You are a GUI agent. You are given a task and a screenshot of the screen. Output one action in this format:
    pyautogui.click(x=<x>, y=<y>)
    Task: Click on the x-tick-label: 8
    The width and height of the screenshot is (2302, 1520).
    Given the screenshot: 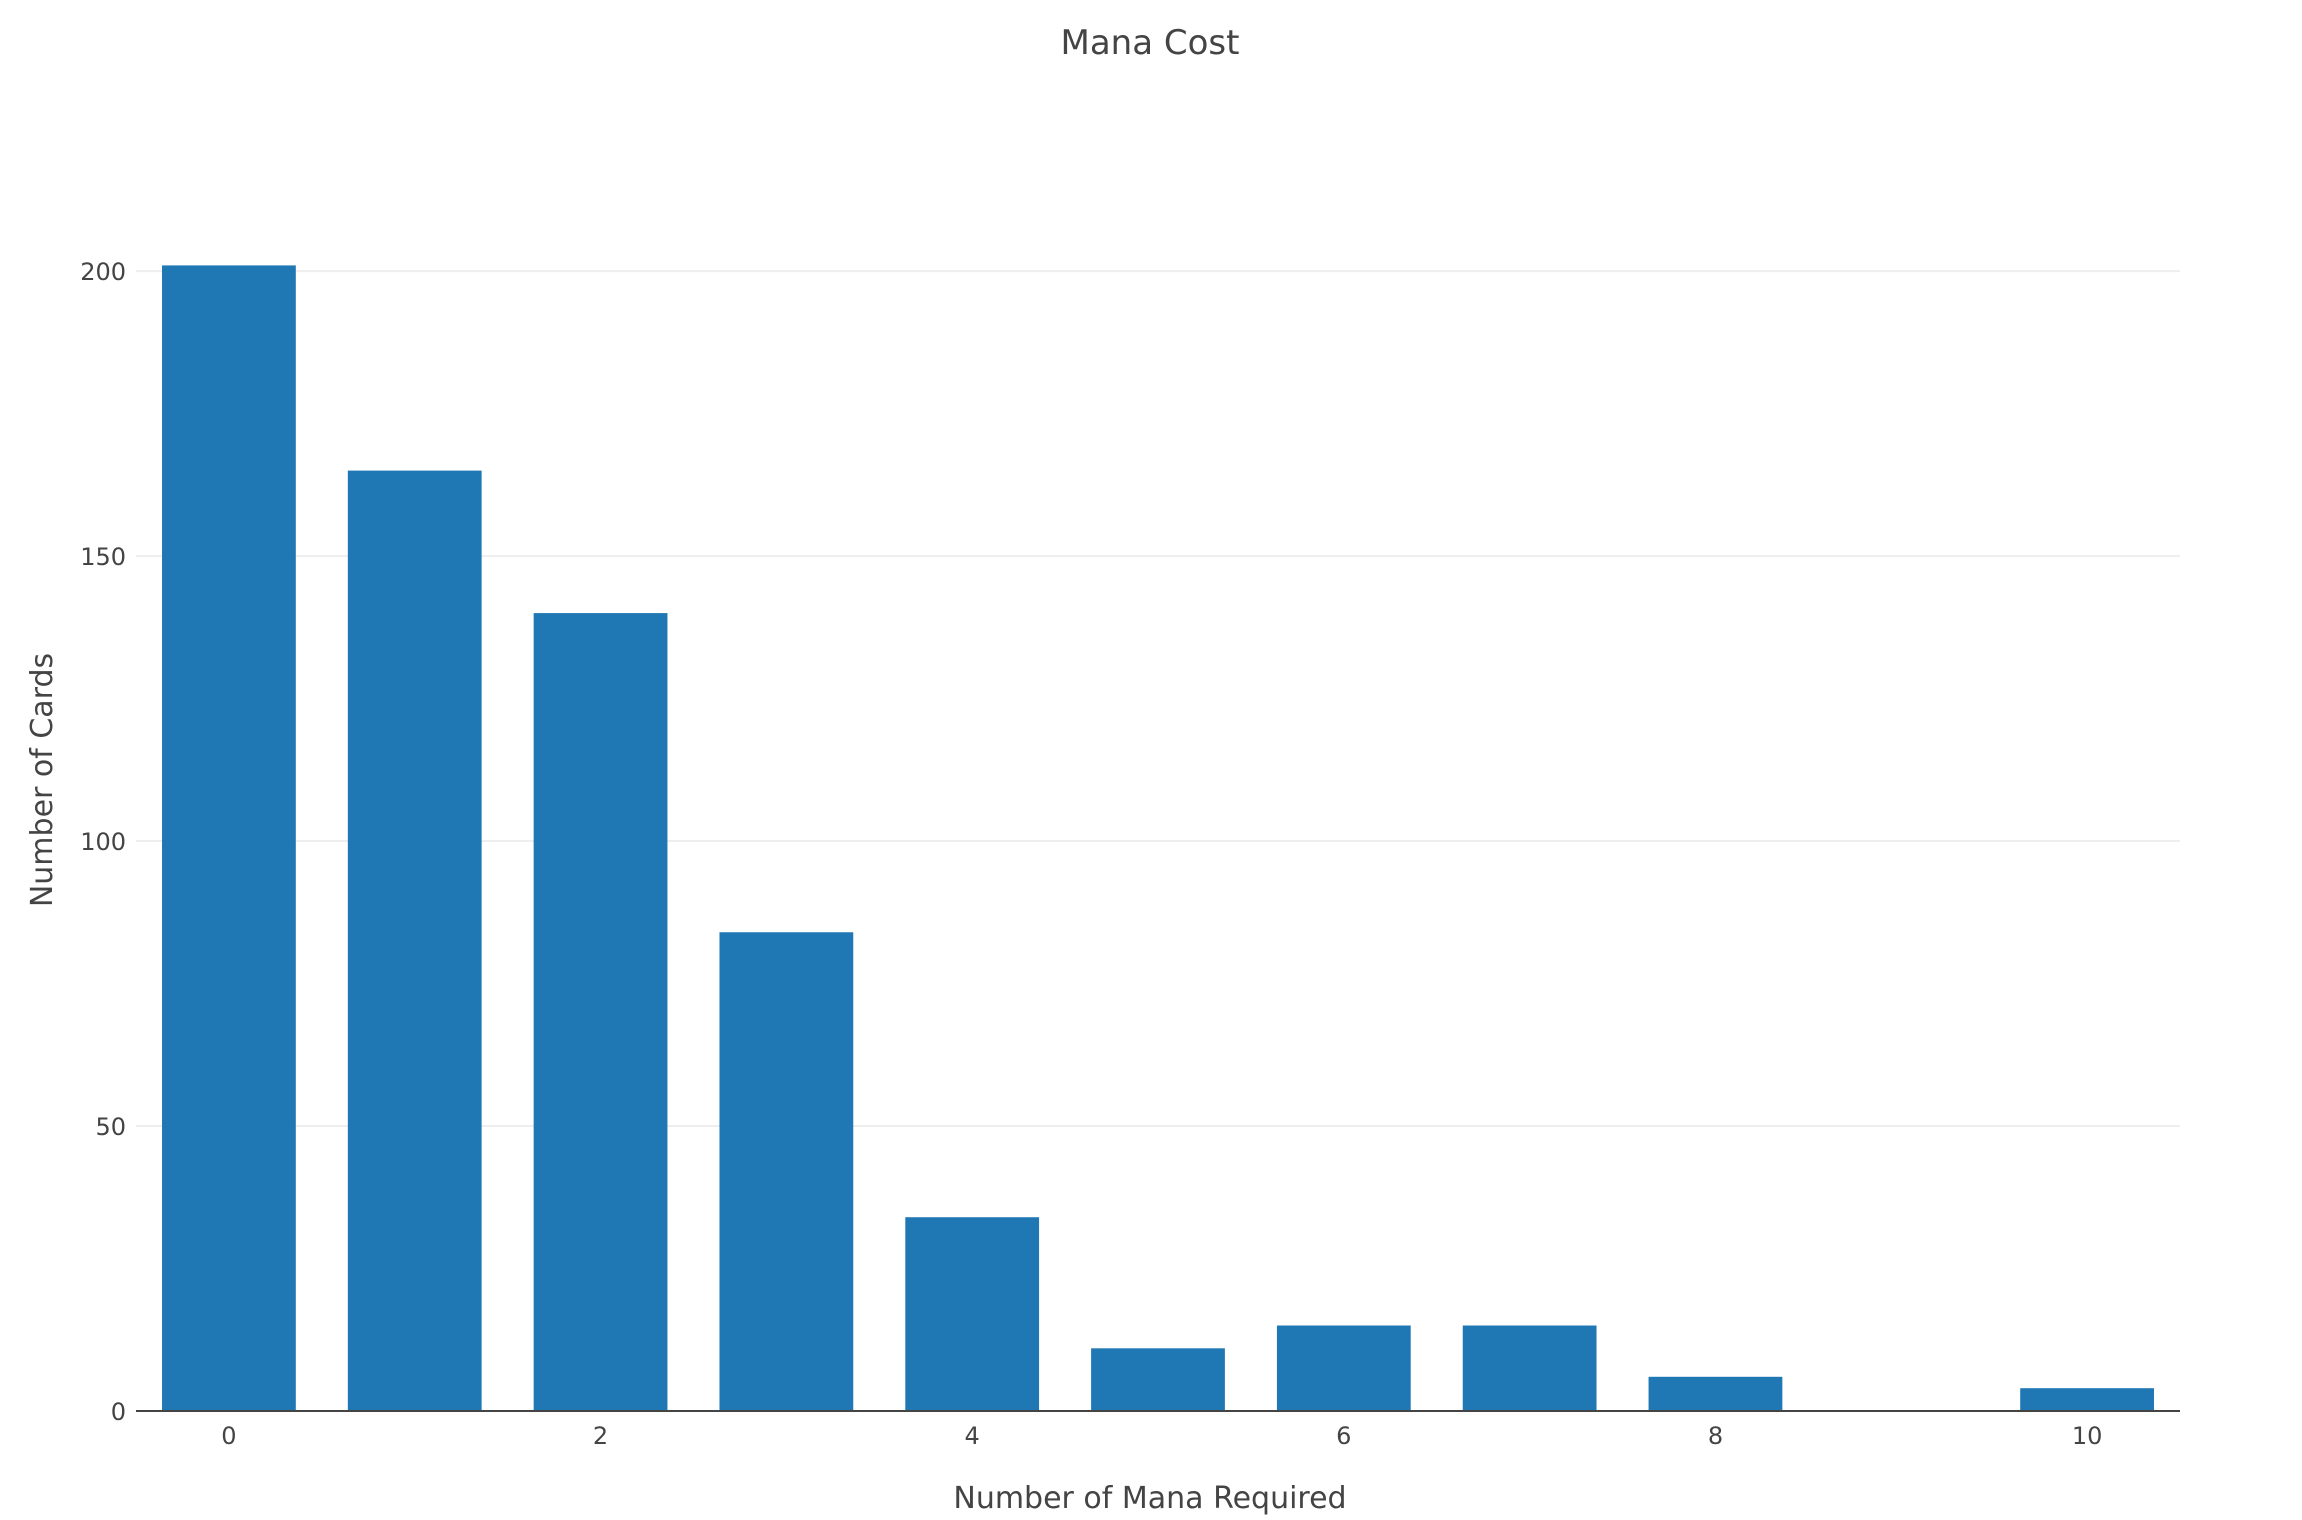 What is the action you would take?
    pyautogui.click(x=1715, y=1436)
    